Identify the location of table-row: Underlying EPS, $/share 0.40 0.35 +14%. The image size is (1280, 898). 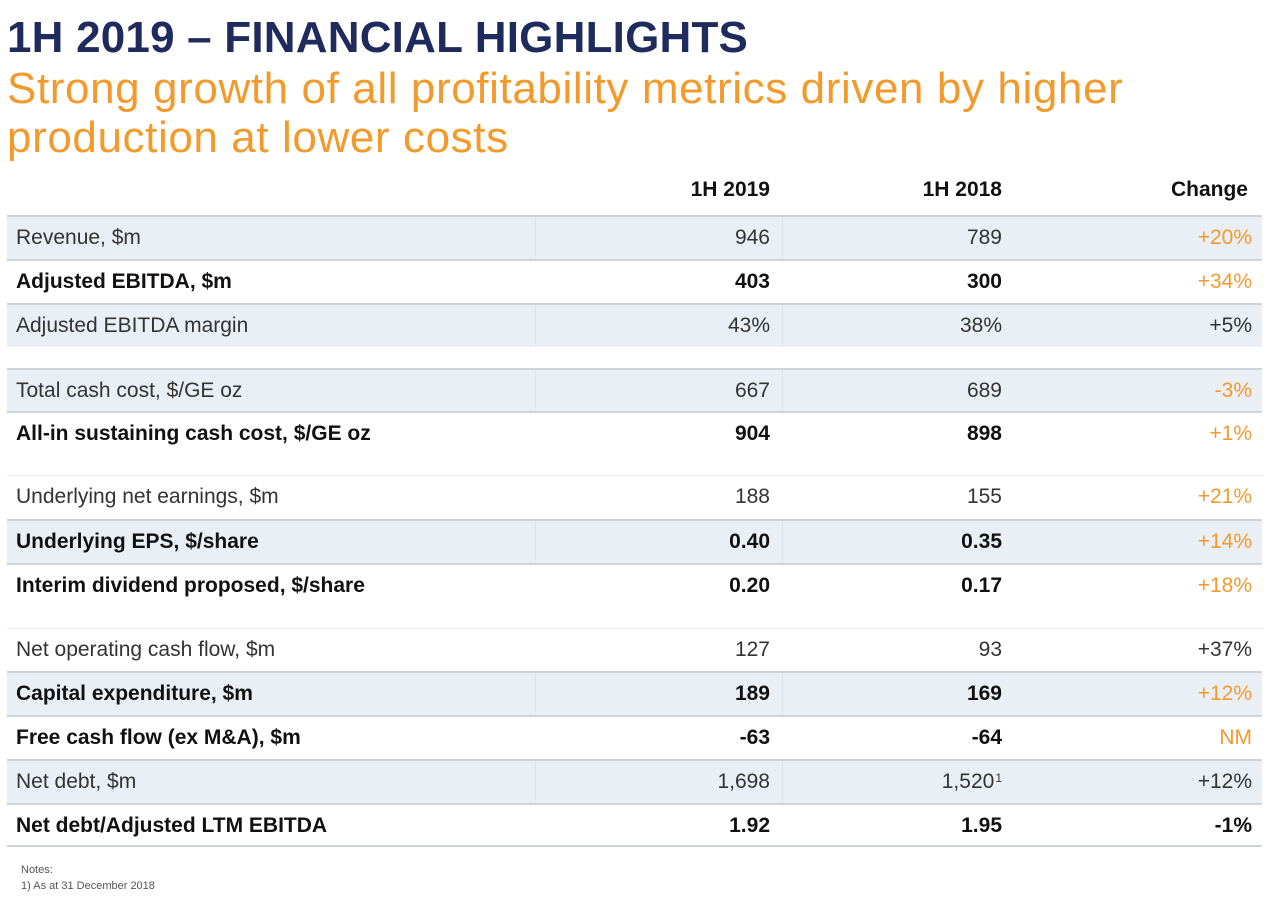
(634, 541).